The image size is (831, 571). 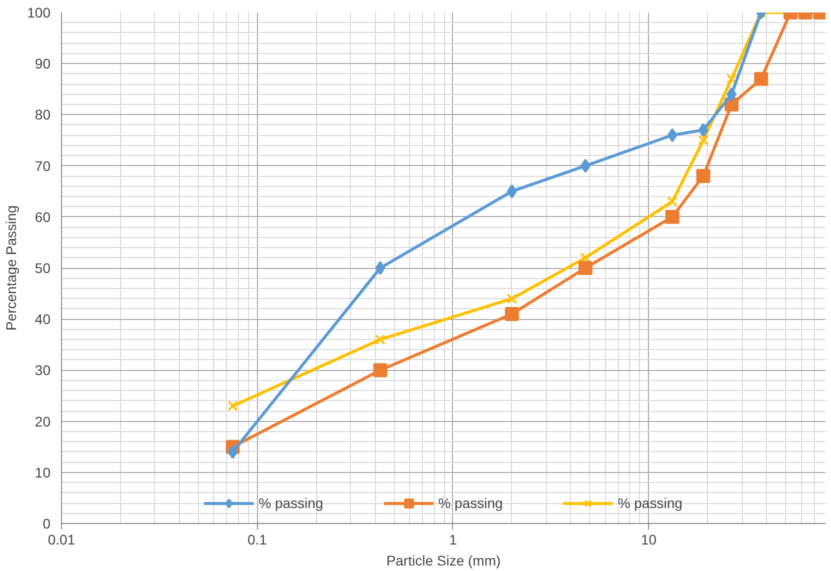 I want to click on y-tick-label: 10, so click(x=42, y=472).